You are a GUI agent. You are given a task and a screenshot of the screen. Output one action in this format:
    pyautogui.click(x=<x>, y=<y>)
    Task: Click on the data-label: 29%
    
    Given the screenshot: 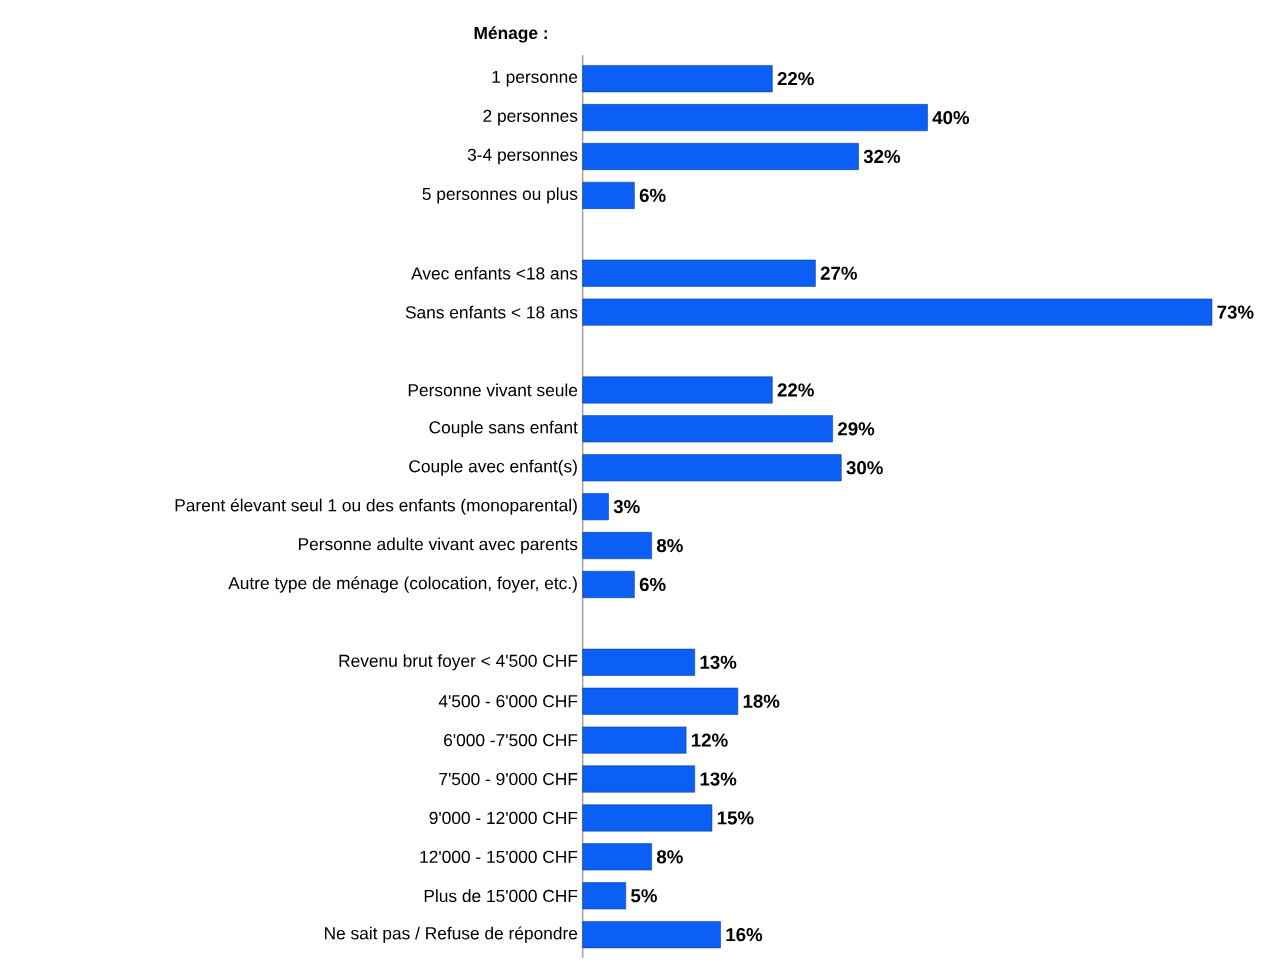 What is the action you would take?
    pyautogui.click(x=856, y=429)
    